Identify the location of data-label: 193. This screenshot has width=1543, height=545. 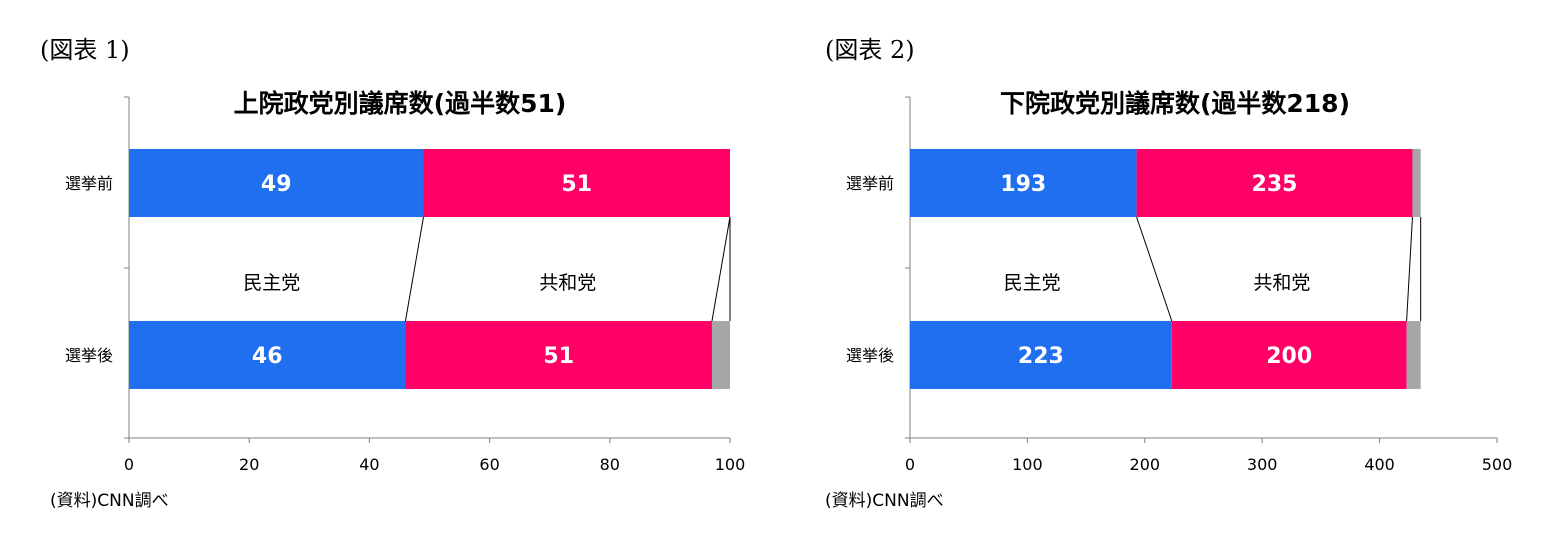
(1023, 184).